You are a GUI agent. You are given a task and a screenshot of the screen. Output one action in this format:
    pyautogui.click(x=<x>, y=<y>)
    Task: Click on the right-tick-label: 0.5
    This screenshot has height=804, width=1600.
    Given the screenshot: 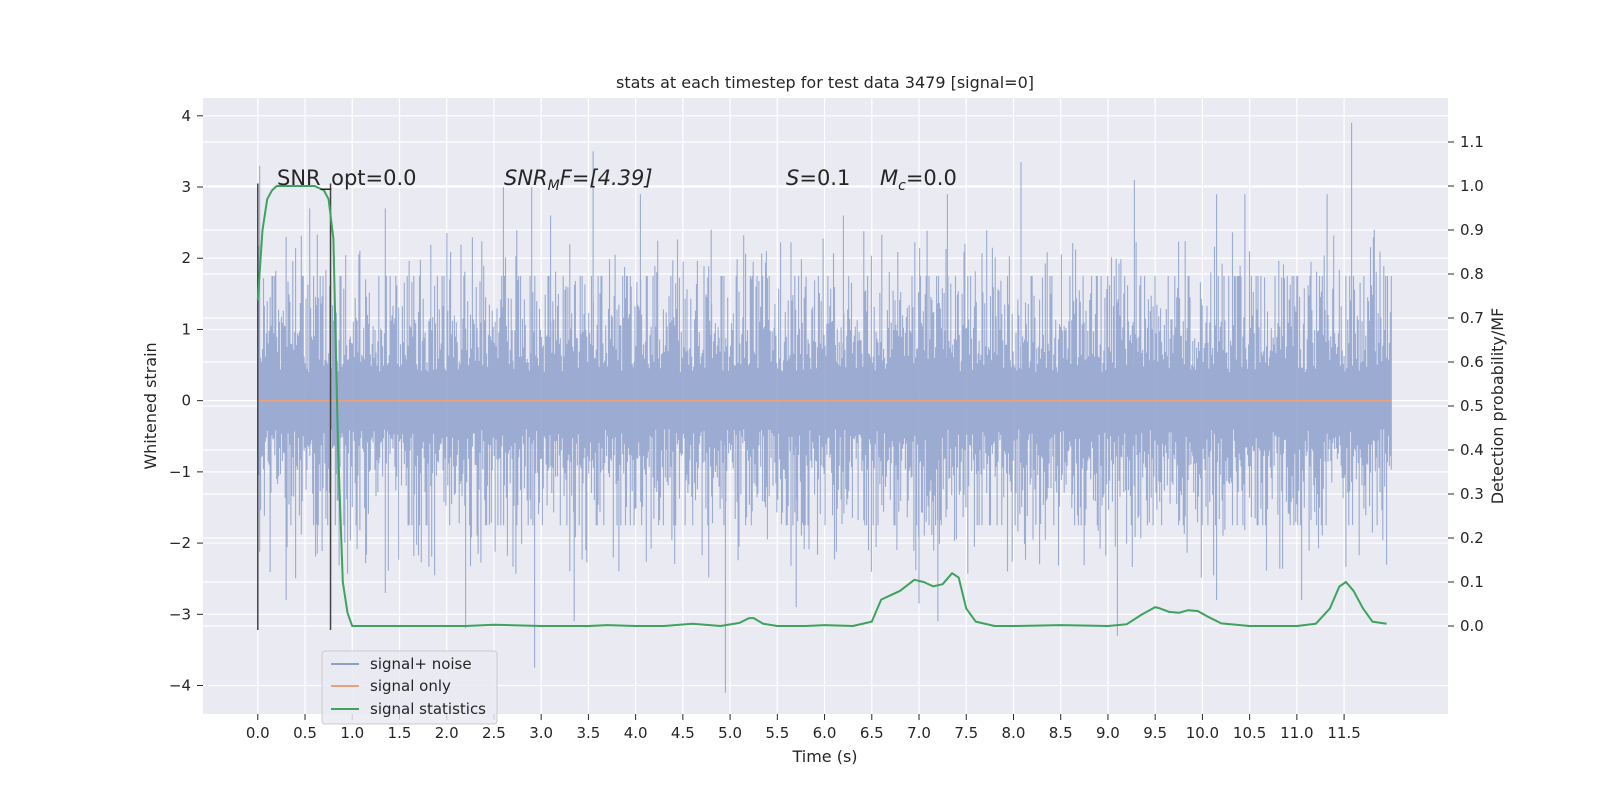 What is the action you would take?
    pyautogui.click(x=1472, y=406)
    